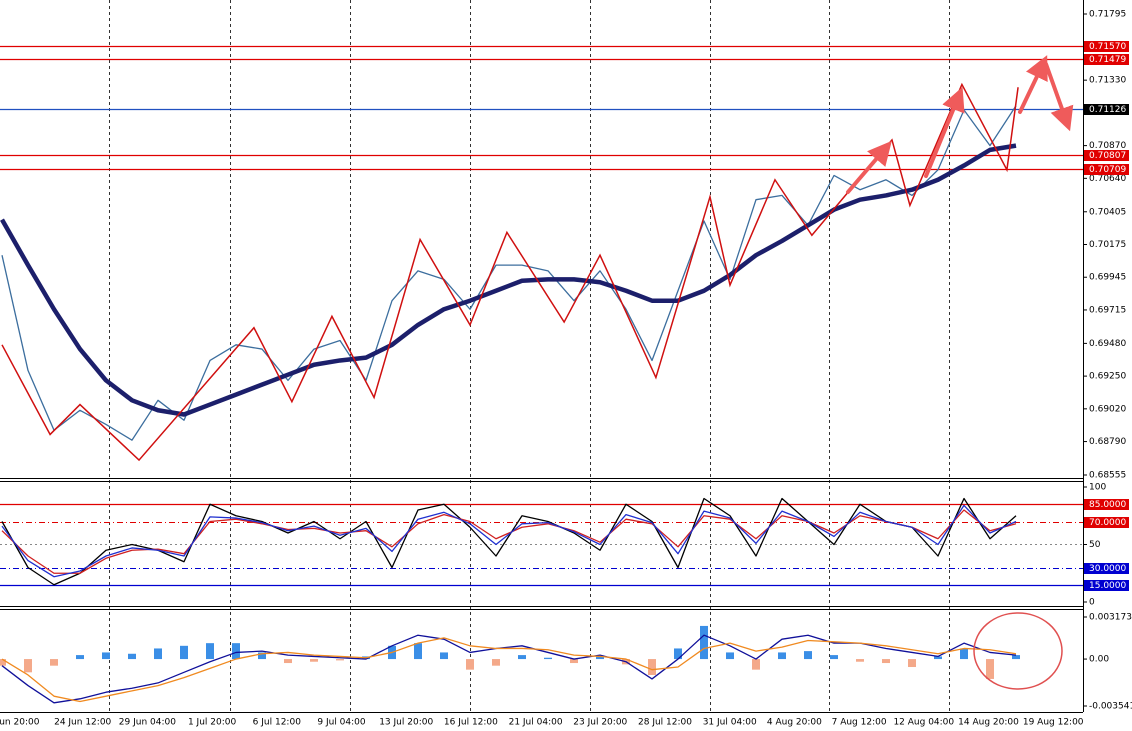 This screenshot has height=731, width=1132. I want to click on x-tick-label: Jun 20:00, so click(20, 723).